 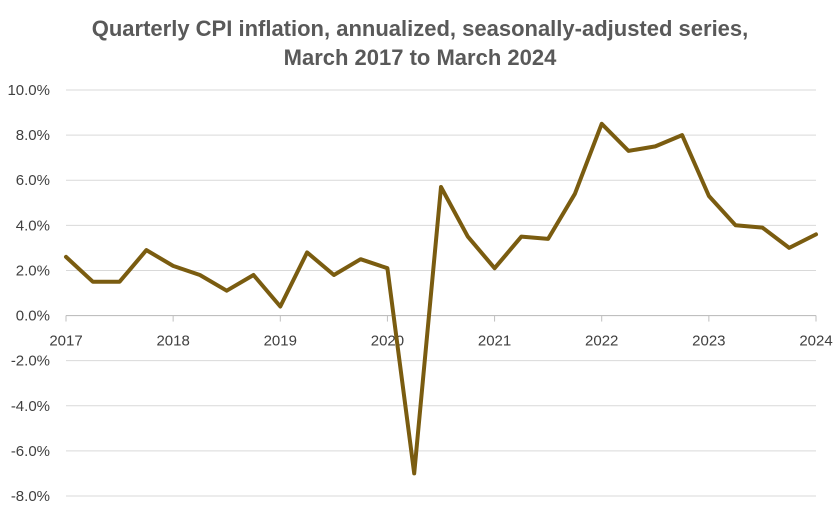 I want to click on y-tick-label: 2.0%, so click(x=33, y=270).